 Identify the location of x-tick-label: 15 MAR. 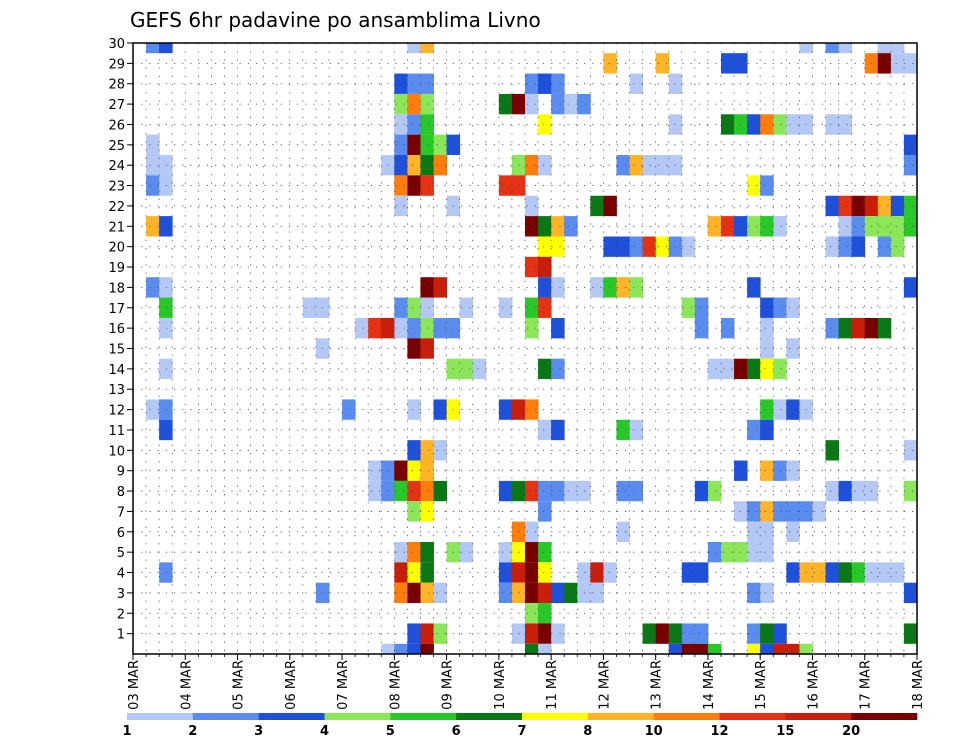
(761, 685).